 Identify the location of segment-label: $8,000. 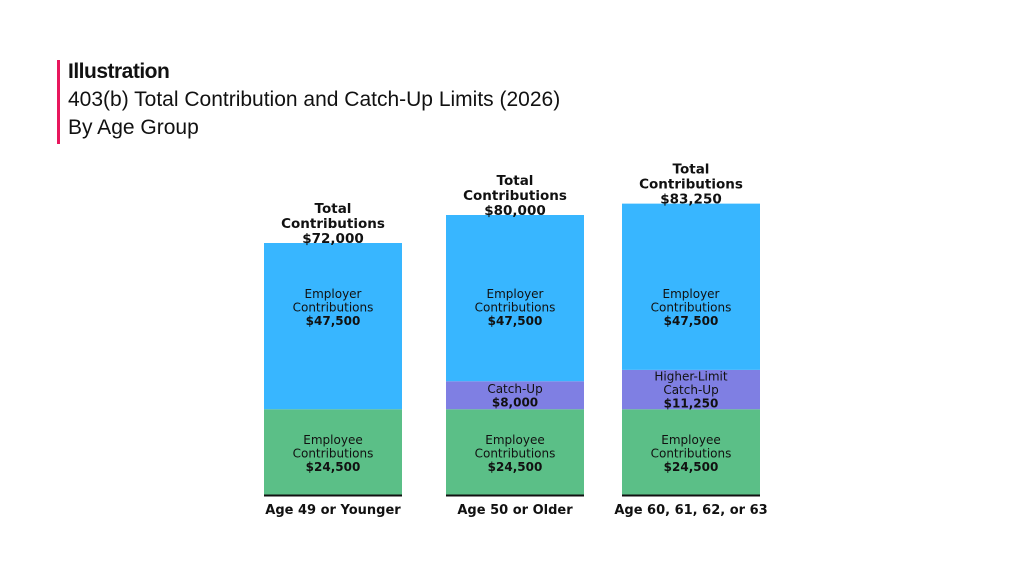
(515, 402).